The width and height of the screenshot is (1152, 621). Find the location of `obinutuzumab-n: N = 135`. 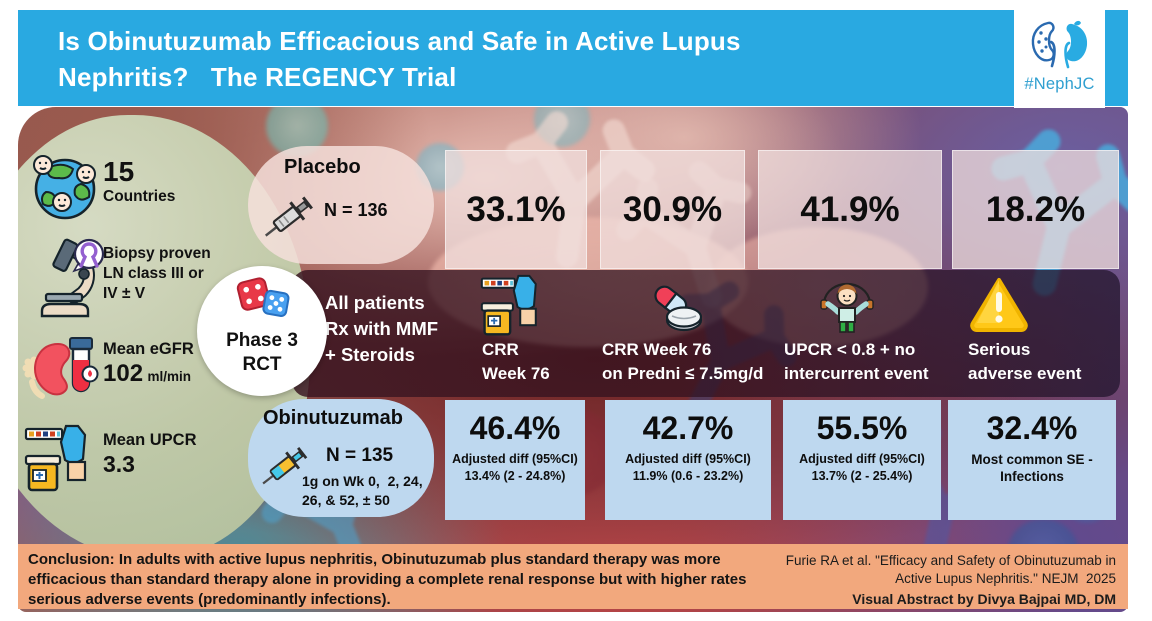

obinutuzumab-n: N = 135 is located at coordinates (360, 455).